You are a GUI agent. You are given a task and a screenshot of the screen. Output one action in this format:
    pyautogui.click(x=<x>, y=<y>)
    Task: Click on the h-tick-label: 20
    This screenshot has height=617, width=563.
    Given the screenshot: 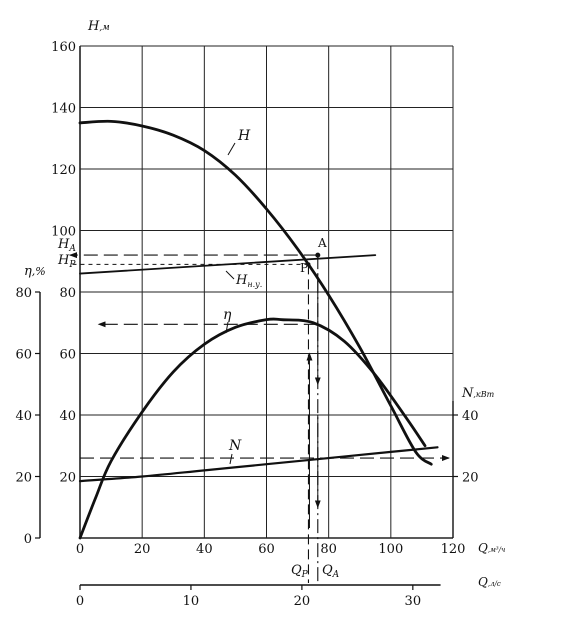 What is the action you would take?
    pyautogui.click(x=67, y=478)
    